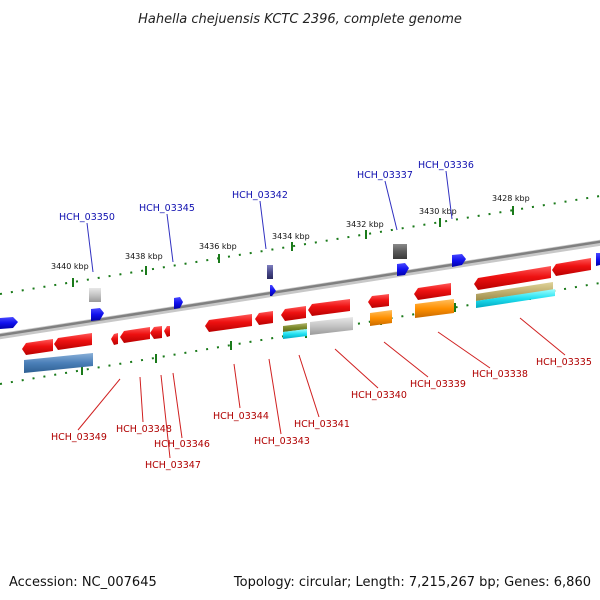  Describe the element at coordinates (79, 437) in the screenshot. I see `gene-label: HCH_03349` at that location.